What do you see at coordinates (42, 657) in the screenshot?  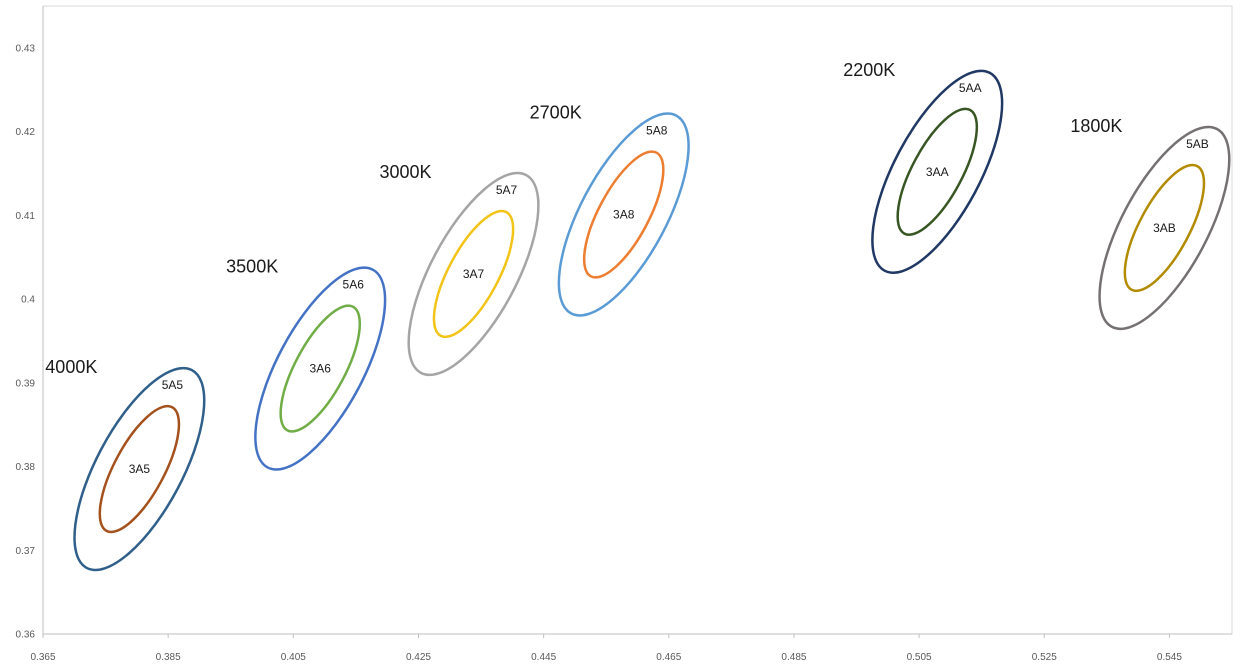 I see `x-tick-label: 0.365` at bounding box center [42, 657].